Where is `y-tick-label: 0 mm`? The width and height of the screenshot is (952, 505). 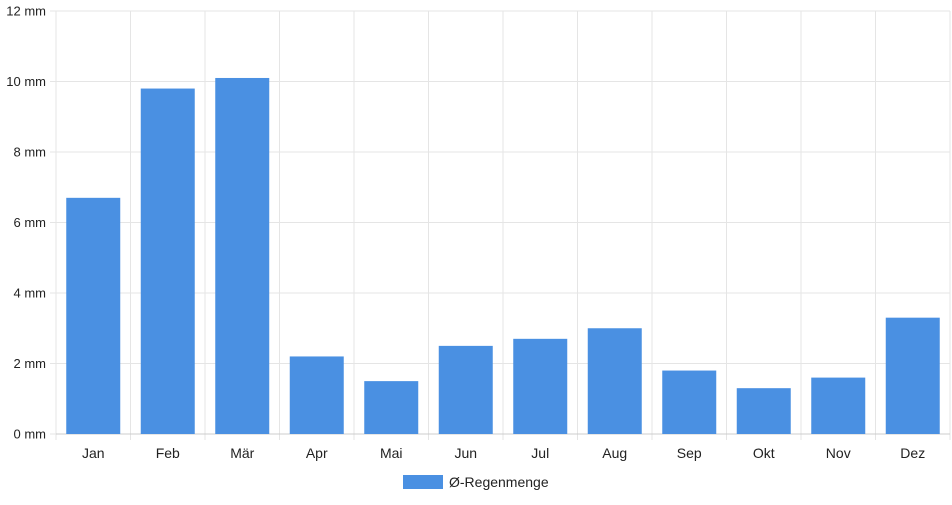
y-tick-label: 0 mm is located at coordinates (30, 434).